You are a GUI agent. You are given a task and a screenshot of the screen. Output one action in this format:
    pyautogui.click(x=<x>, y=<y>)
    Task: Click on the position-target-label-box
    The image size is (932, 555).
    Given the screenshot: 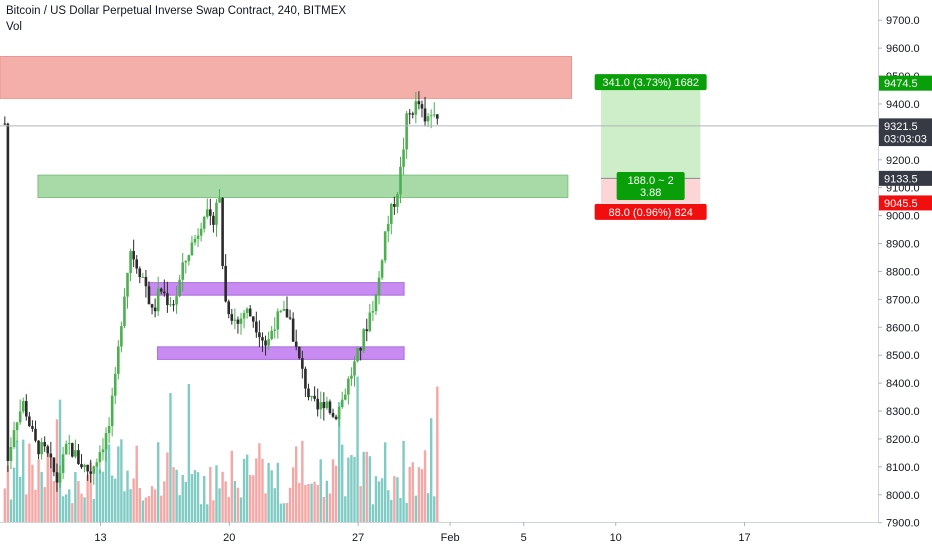 What is the action you would take?
    pyautogui.click(x=650, y=82)
    